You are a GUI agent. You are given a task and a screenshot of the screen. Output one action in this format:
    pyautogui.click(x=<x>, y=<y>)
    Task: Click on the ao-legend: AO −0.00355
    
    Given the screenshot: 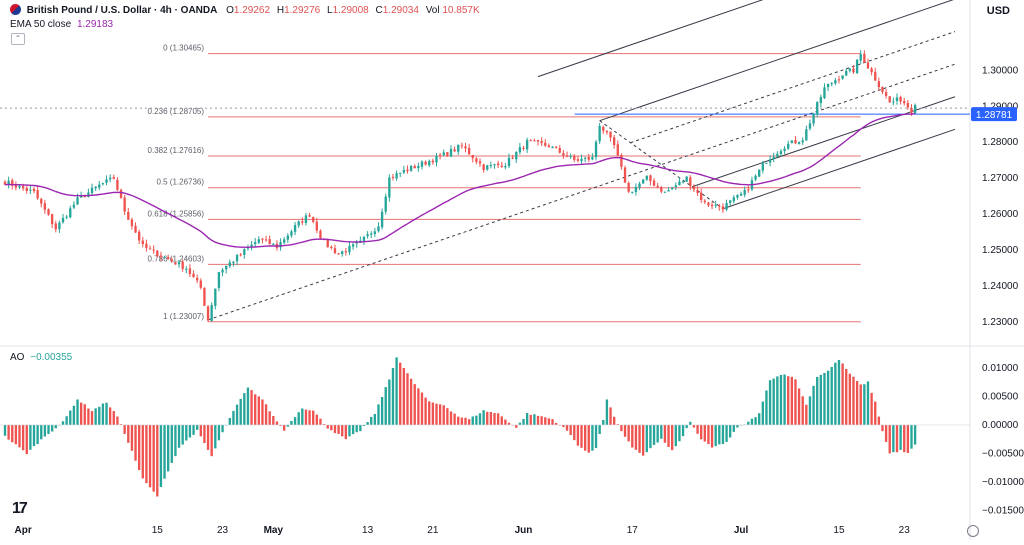 What is the action you would take?
    pyautogui.click(x=41, y=357)
    